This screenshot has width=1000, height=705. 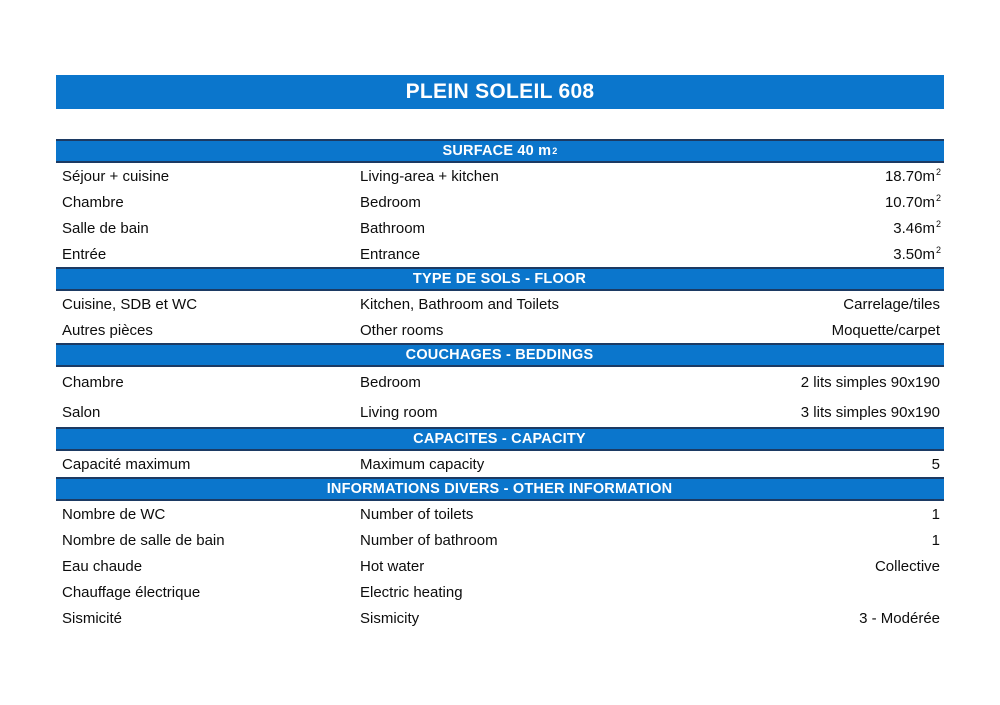 I want to click on section-header-floor: TYPE DE SOLS - FLOOR, so click(x=500, y=279).